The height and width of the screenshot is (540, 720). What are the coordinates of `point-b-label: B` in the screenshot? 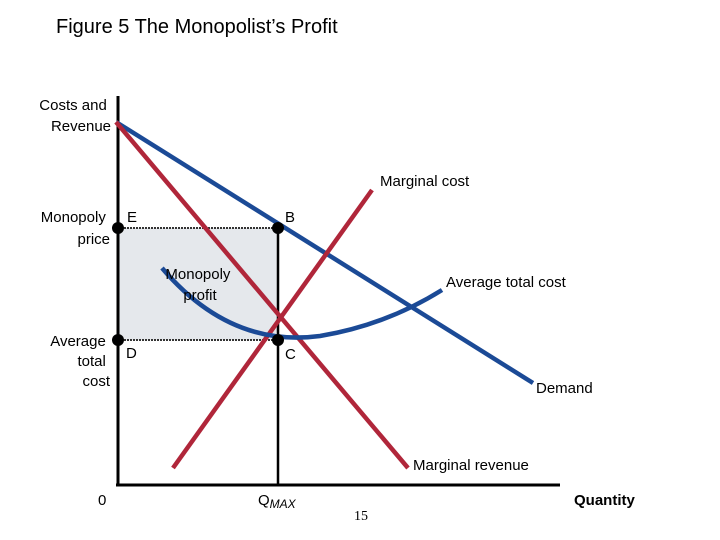 It's located at (290, 217).